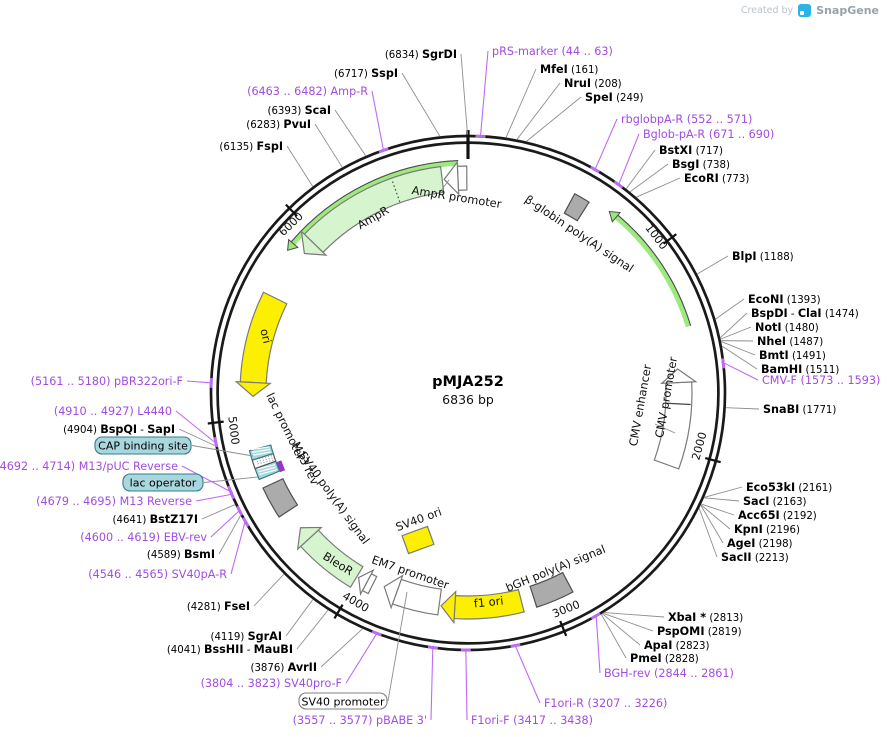  I want to click on primer-label-Bglob-pA-R: Bglob-pA-R (671 .. 690), so click(708, 134).